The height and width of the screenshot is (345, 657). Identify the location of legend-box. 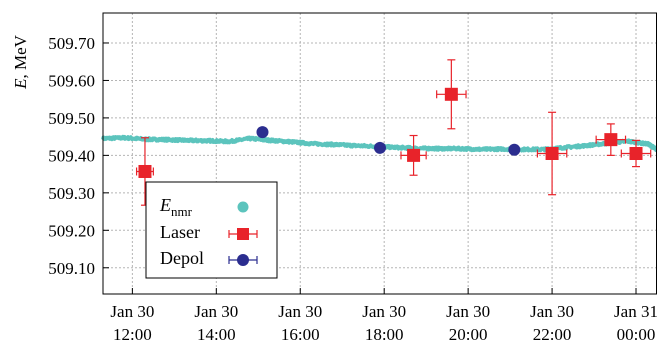
(211, 230).